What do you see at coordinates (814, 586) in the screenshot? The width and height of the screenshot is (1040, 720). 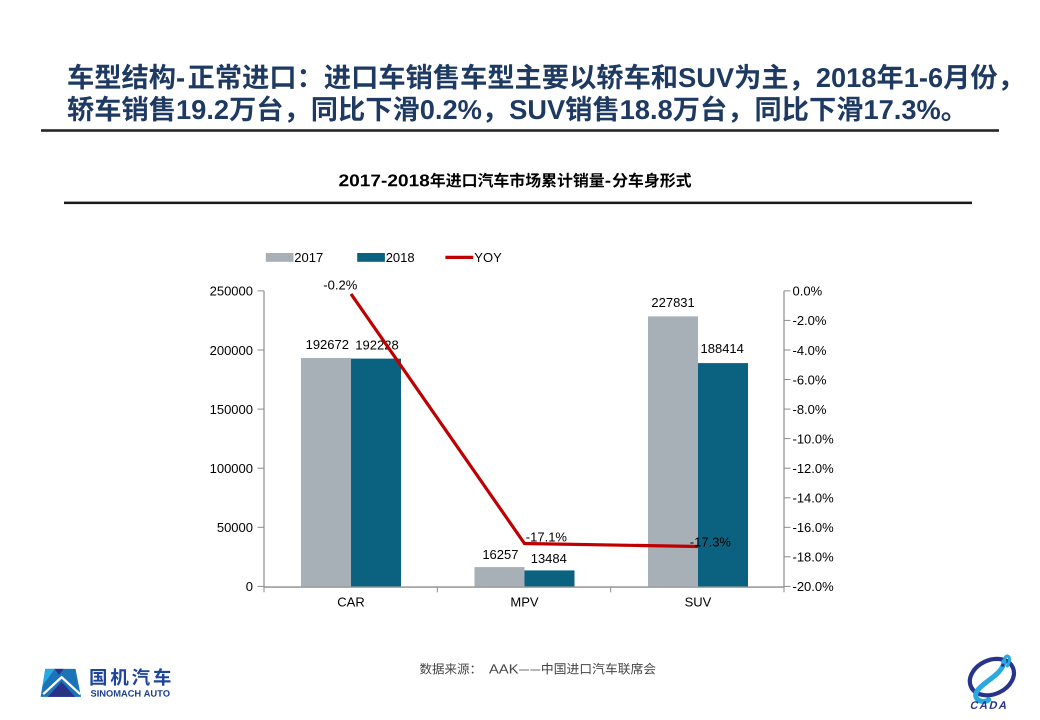 I see `svg-text: -20.0%` at bounding box center [814, 586].